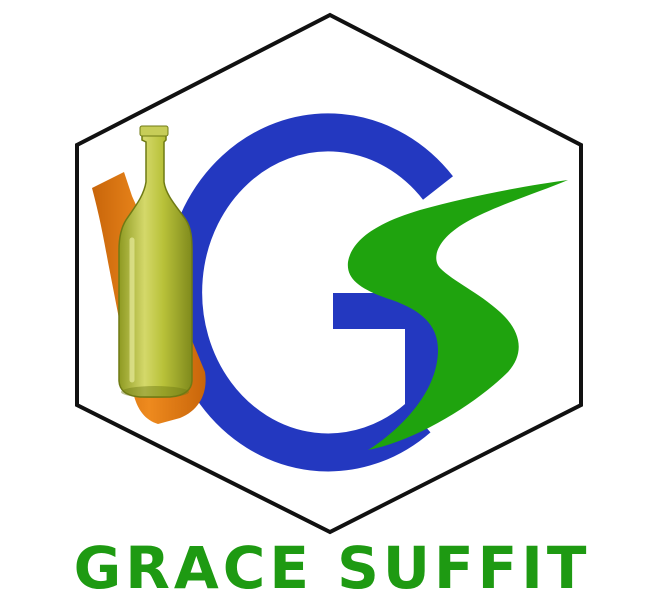 The image size is (664, 609). Describe the element at coordinates (457, 315) in the screenshot. I see `s-letter-icon` at that location.